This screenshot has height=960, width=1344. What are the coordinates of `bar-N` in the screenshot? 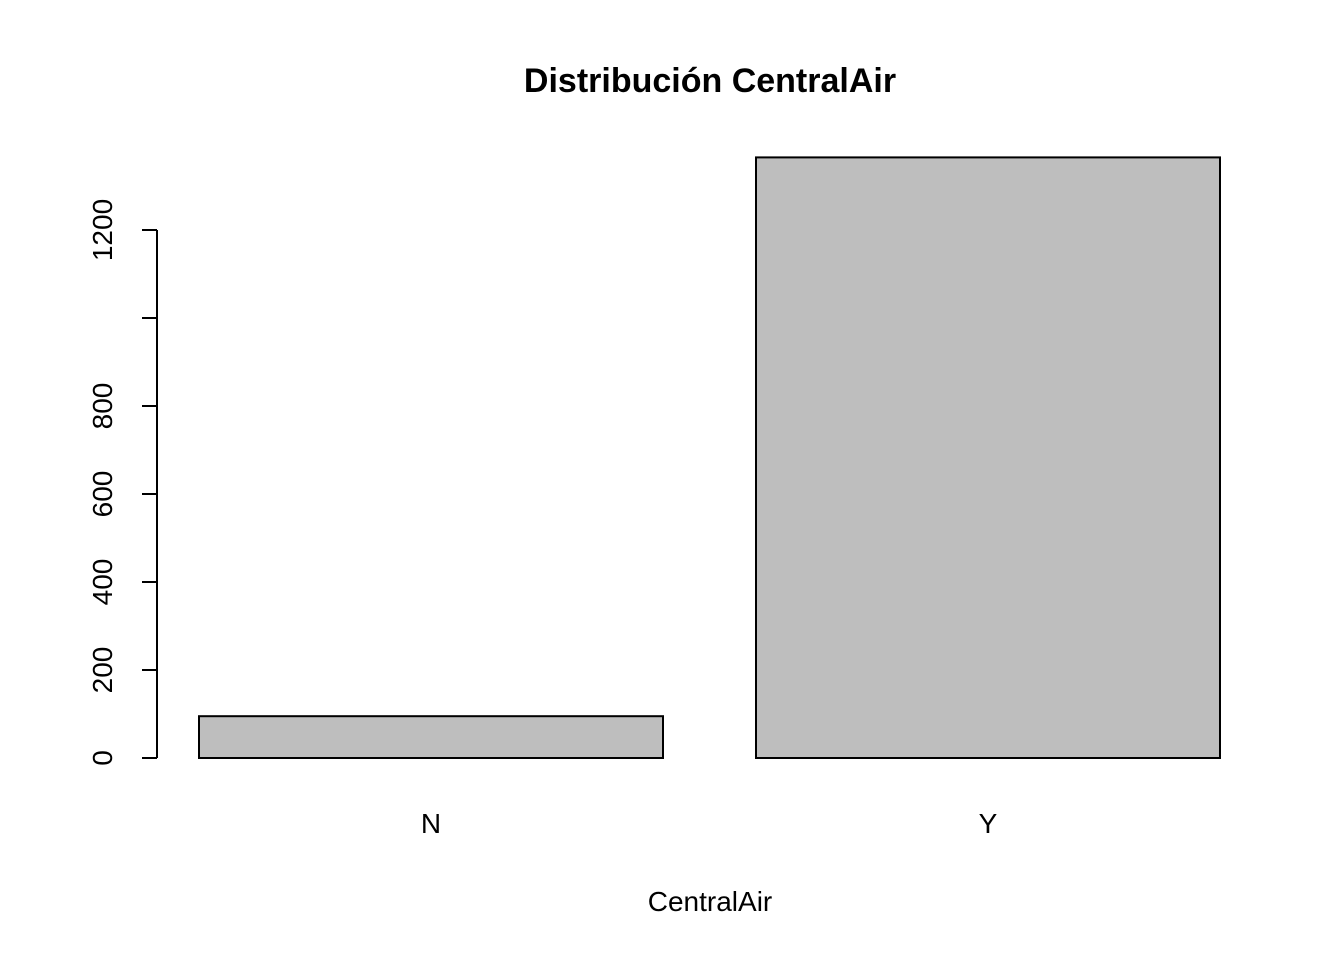 It's located at (431, 737).